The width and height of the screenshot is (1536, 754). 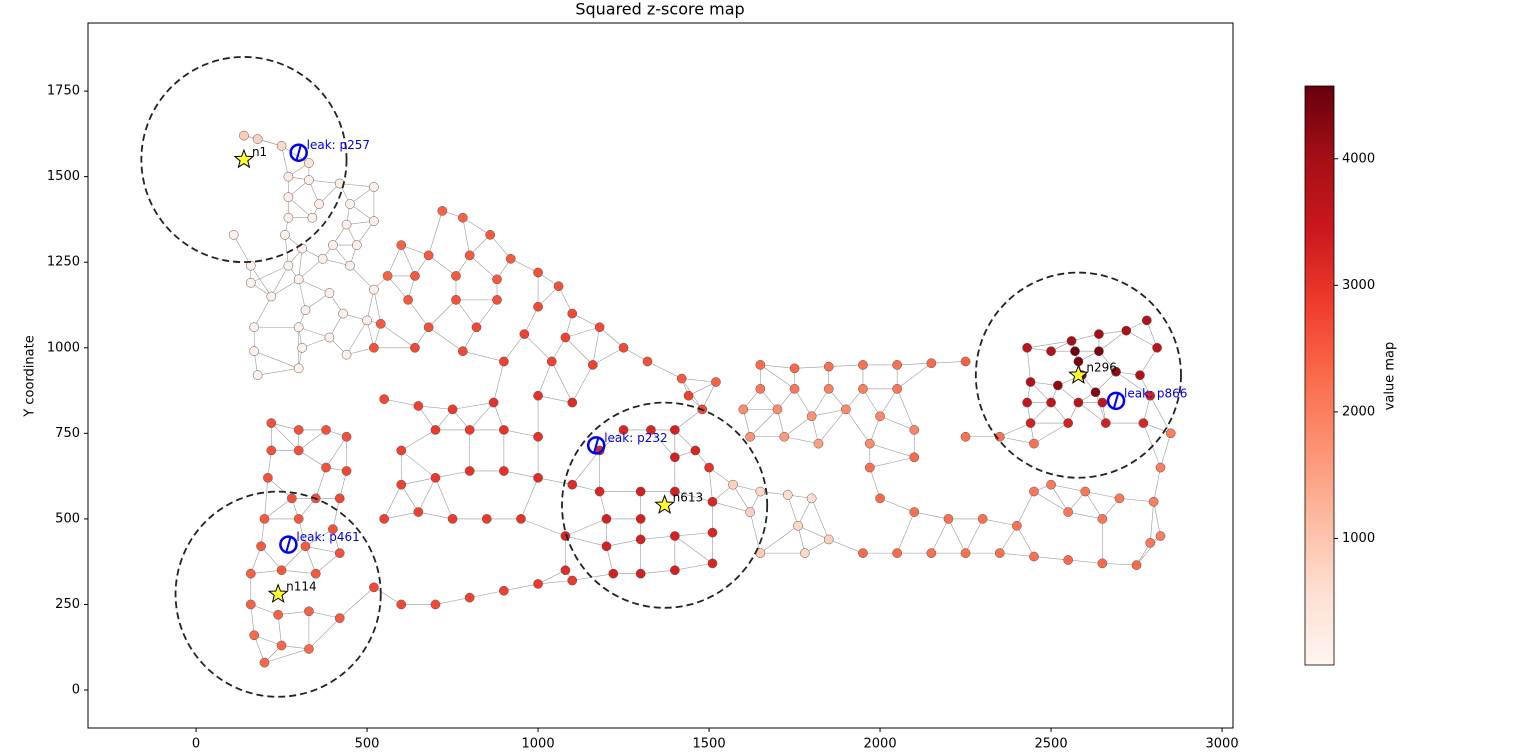 What do you see at coordinates (1078, 374) in the screenshot?
I see `sensor-star` at bounding box center [1078, 374].